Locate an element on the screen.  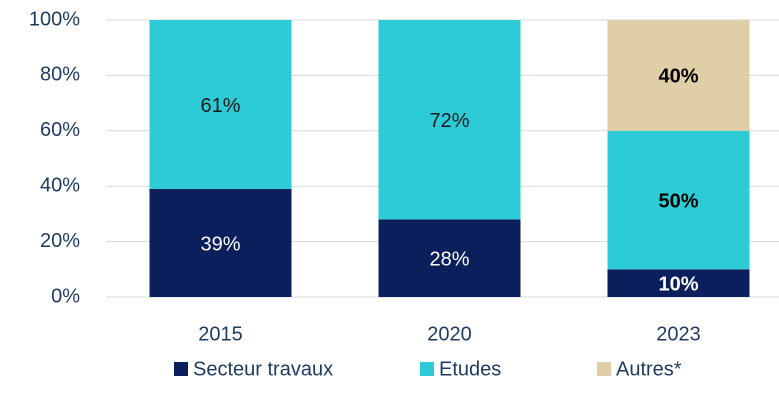
legend-label: Etudes is located at coordinates (470, 369).